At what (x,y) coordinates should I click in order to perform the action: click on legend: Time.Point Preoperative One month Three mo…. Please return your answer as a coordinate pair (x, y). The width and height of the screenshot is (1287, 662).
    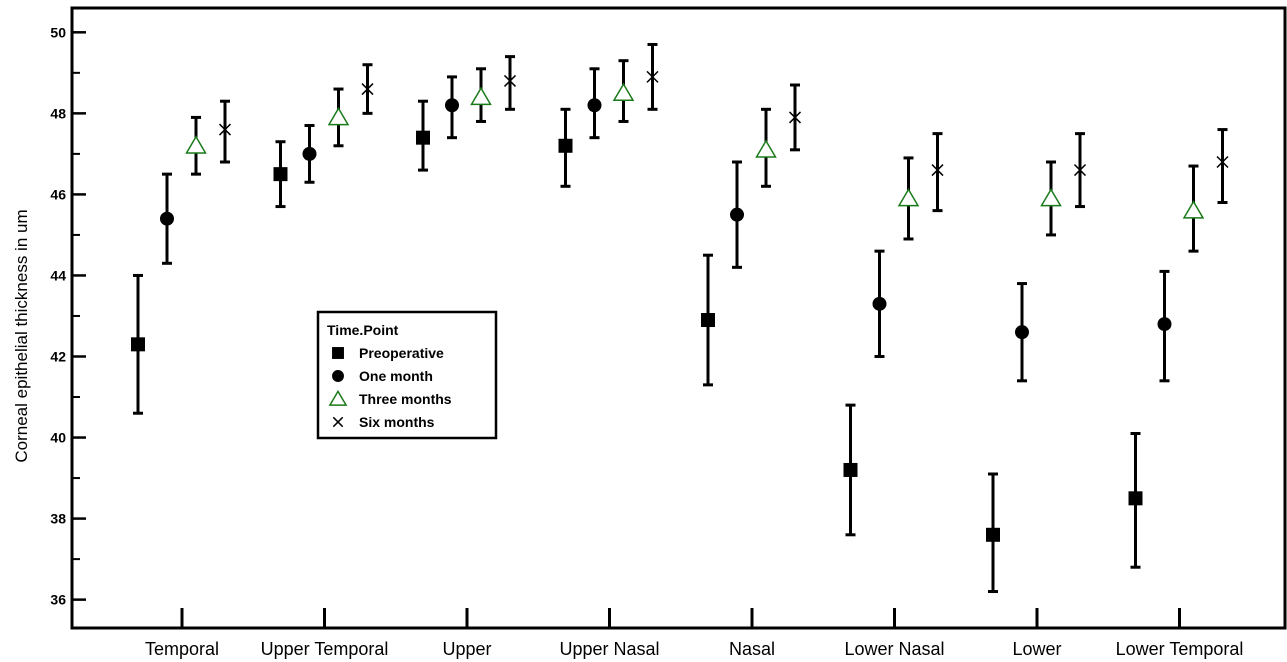
    Looking at the image, I should click on (407, 375).